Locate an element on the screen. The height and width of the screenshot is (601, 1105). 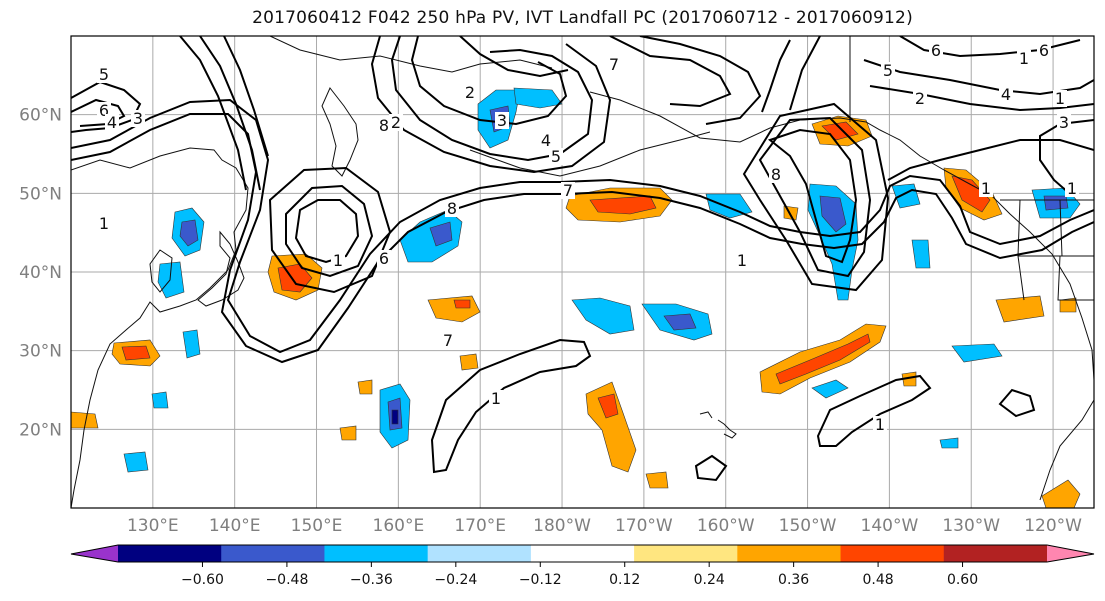
colorbar-tick-label: −0.24 is located at coordinates (455, 580).